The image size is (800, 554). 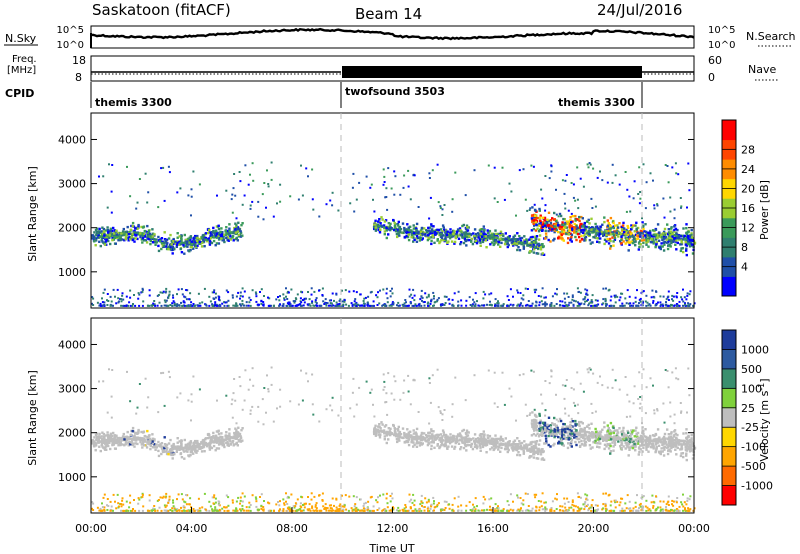 What do you see at coordinates (72, 344) in the screenshot?
I see `velocity-ytick-3: 4000` at bounding box center [72, 344].